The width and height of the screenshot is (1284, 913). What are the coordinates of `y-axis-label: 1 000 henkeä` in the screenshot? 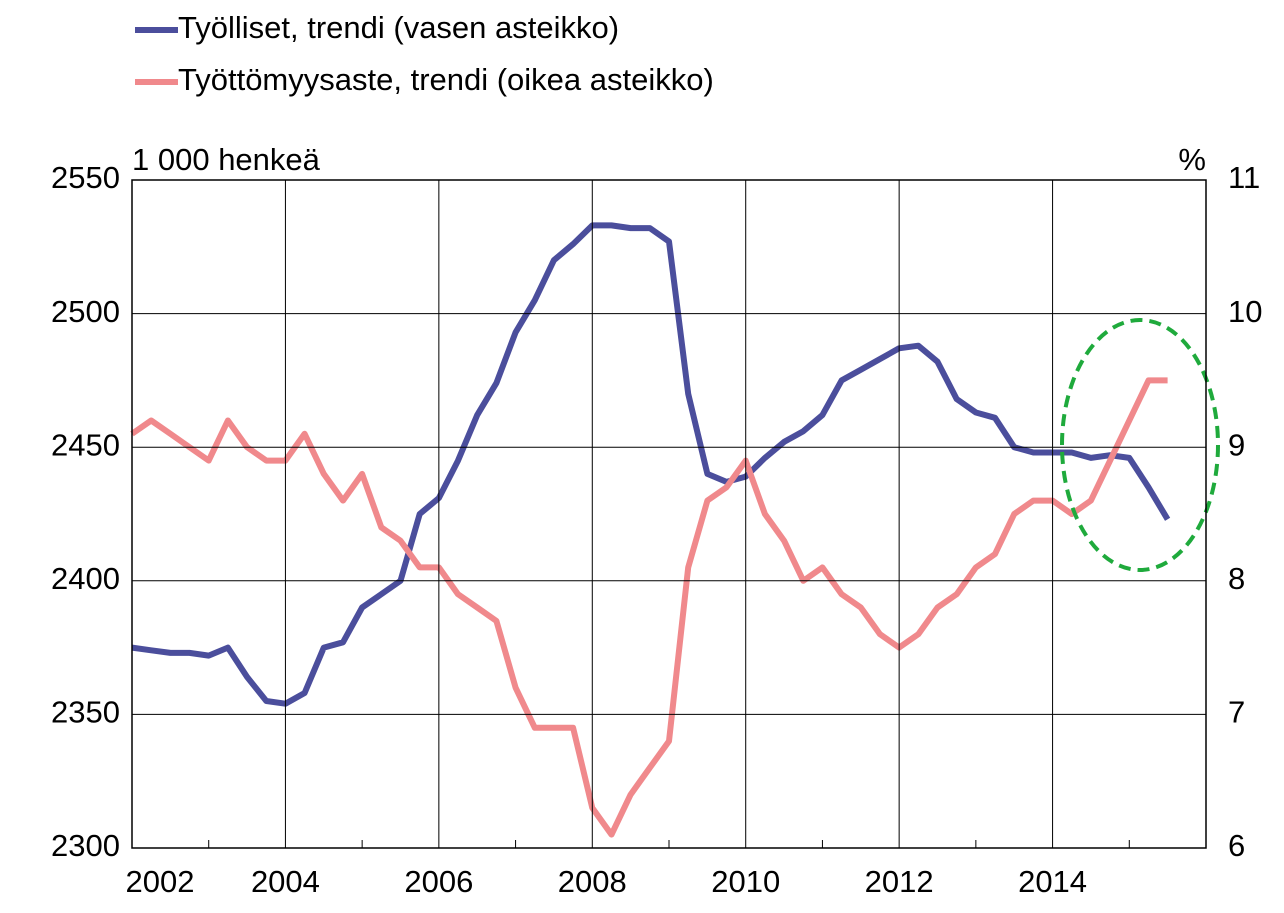 It's located at (226, 159).